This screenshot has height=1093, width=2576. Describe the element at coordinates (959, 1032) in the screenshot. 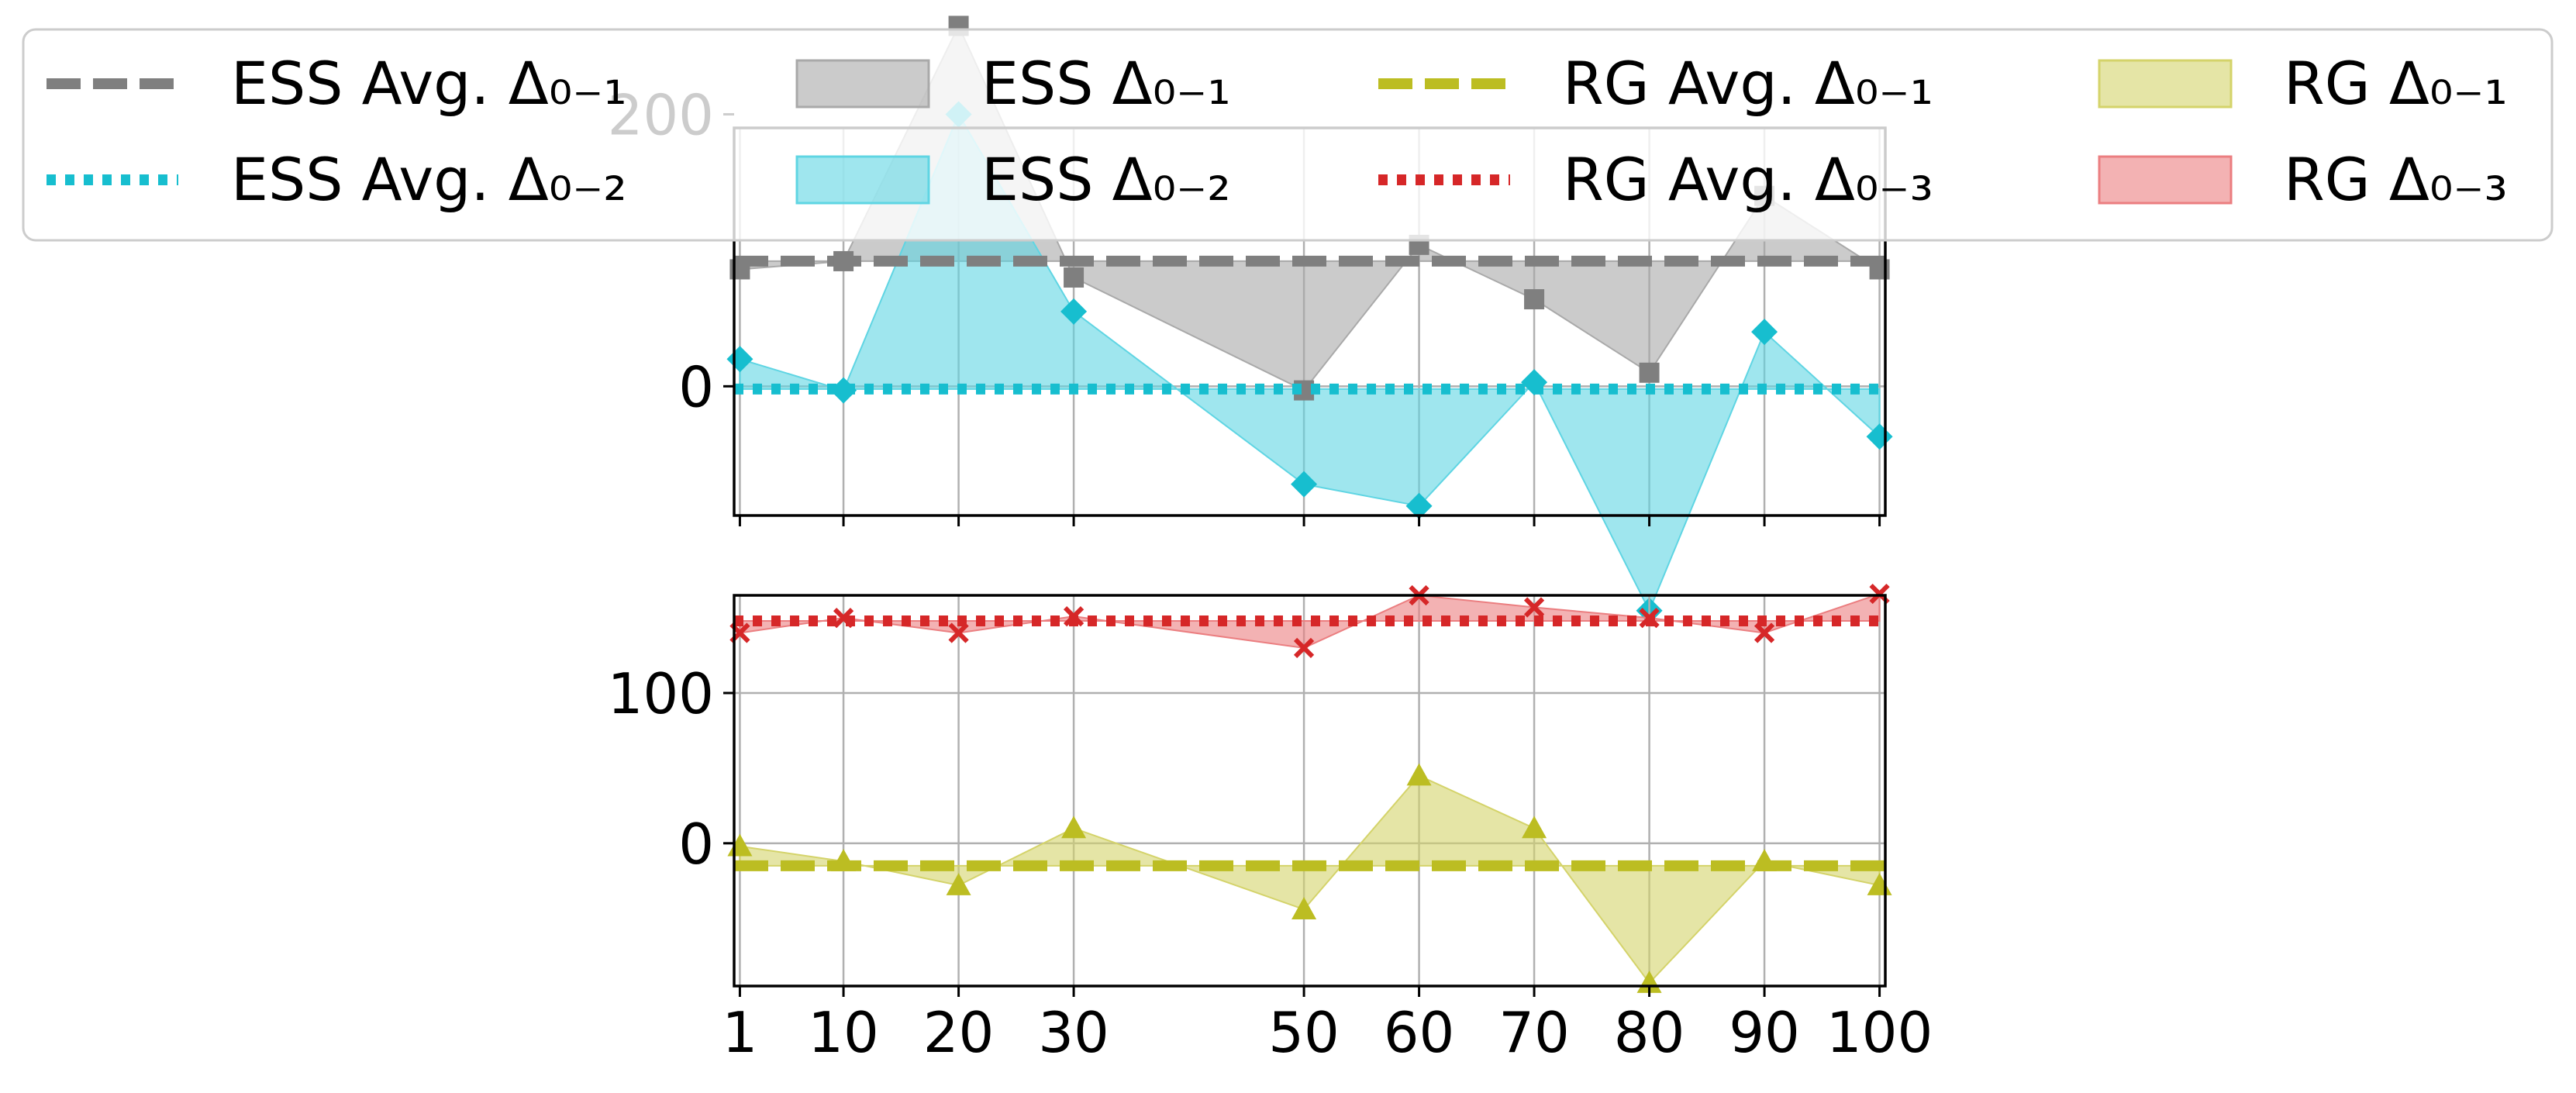

I see `x-tick-label: 20` at that location.